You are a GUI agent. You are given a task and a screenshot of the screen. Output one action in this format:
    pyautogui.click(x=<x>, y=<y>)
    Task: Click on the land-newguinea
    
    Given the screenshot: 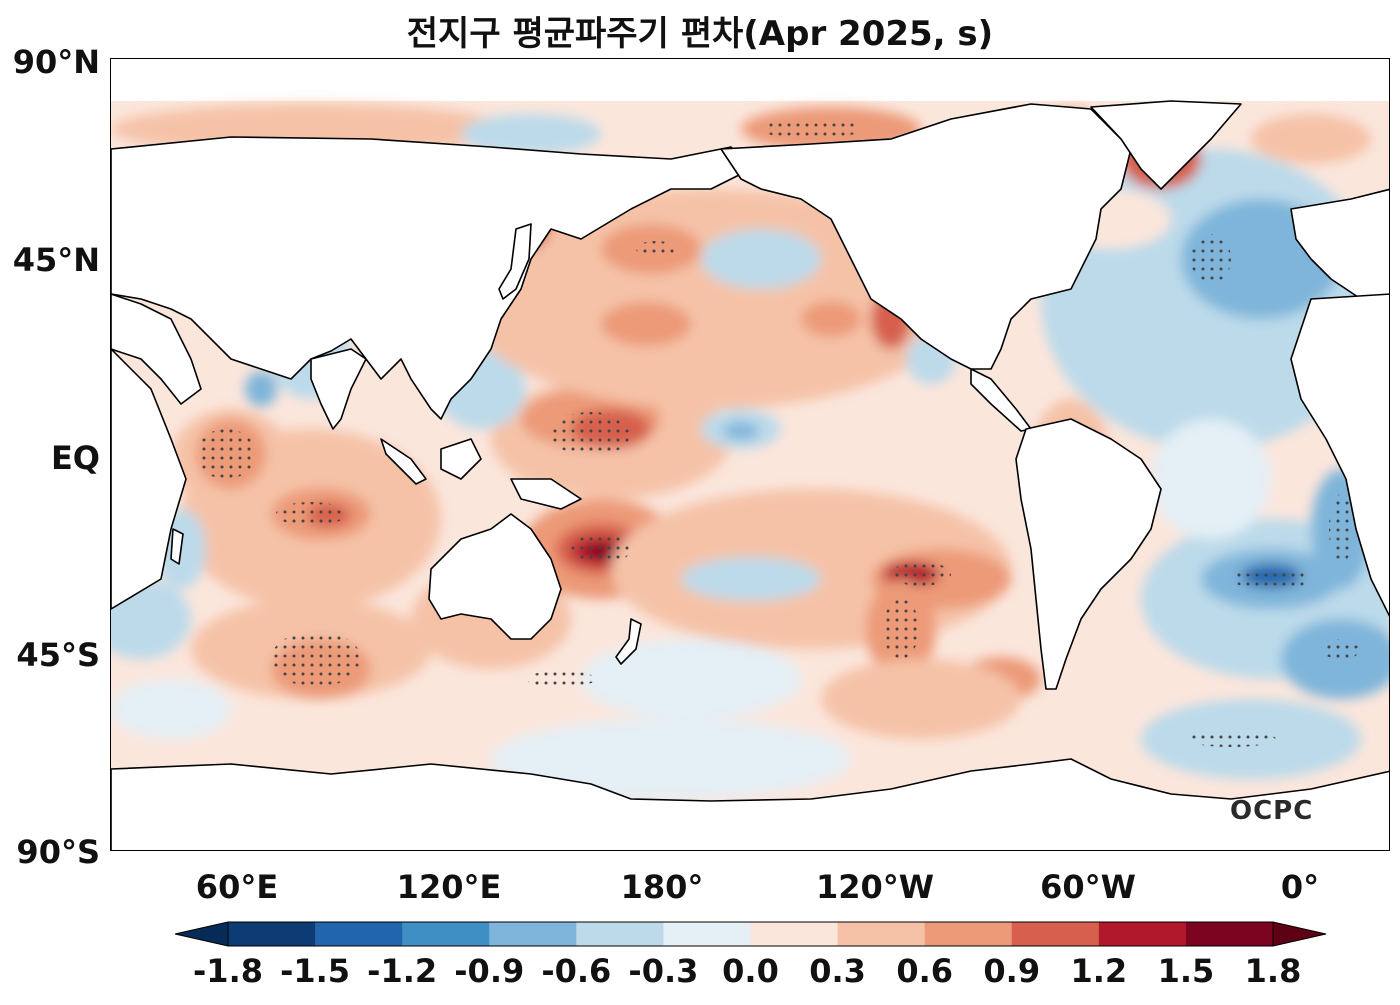 What is the action you would take?
    pyautogui.click(x=546, y=494)
    